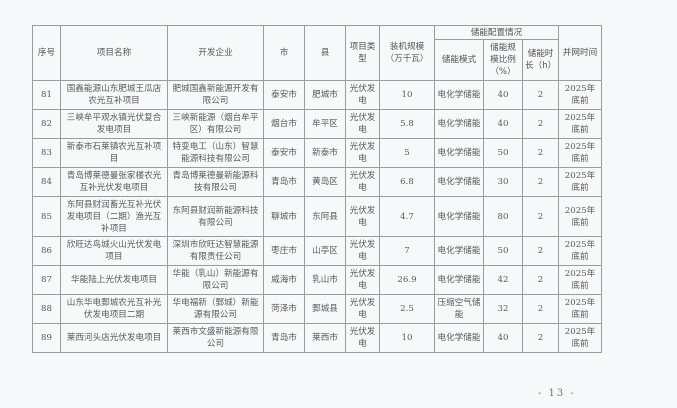  Describe the element at coordinates (215, 182) in the screenshot. I see `cell-company: 青岛博莱德曼新能源科技有限公司` at that location.